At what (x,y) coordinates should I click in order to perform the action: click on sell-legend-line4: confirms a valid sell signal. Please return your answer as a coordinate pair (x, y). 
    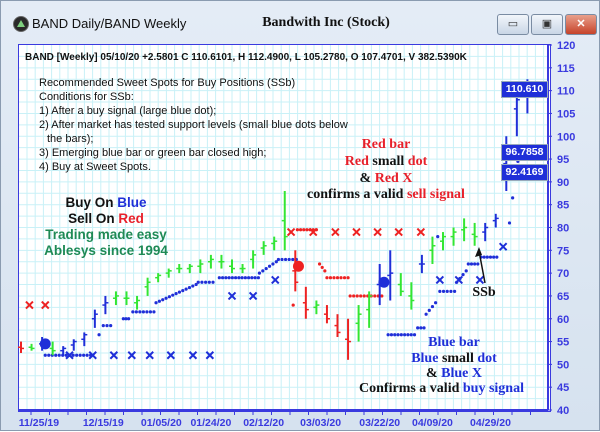
    Looking at the image, I should click on (386, 195).